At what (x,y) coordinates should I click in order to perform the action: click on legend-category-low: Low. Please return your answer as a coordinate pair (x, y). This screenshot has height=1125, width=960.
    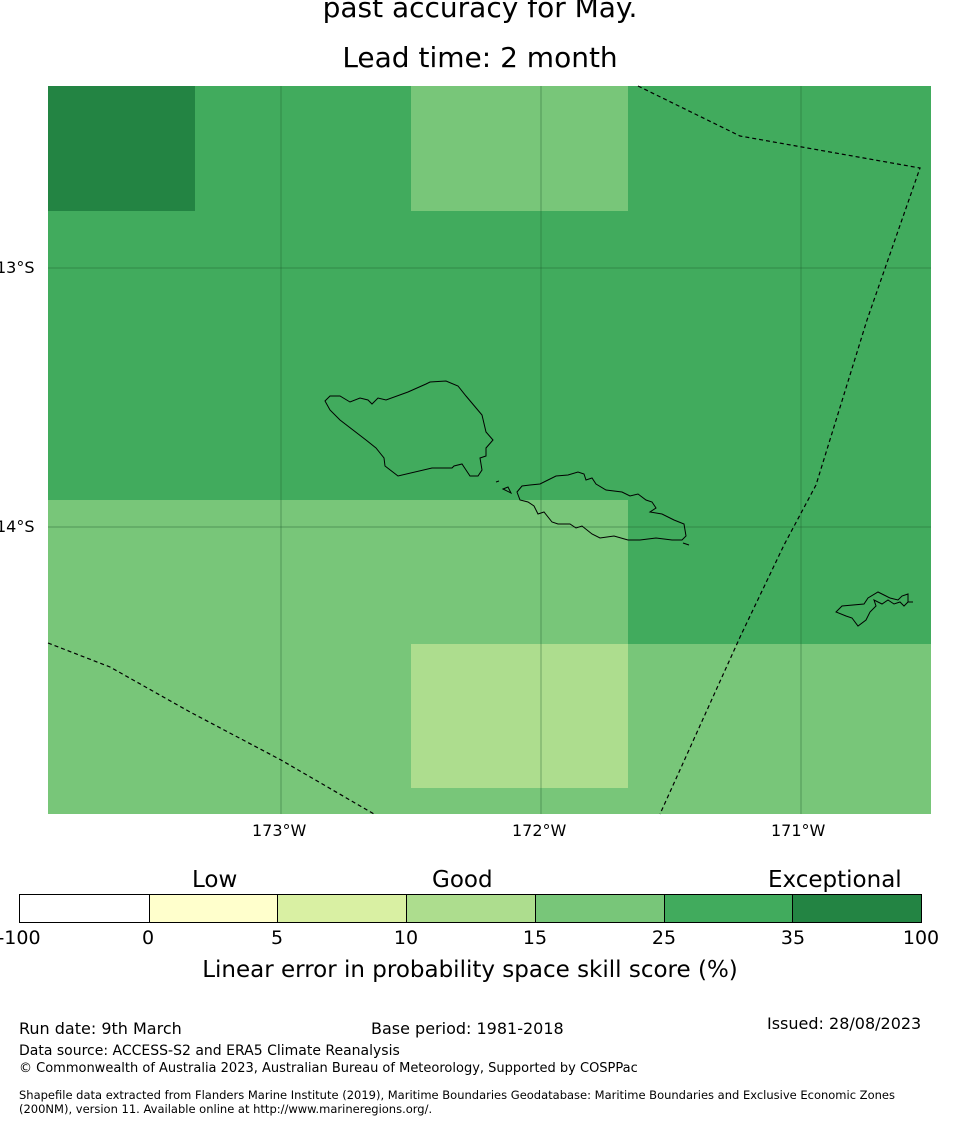
    Looking at the image, I should click on (215, 880).